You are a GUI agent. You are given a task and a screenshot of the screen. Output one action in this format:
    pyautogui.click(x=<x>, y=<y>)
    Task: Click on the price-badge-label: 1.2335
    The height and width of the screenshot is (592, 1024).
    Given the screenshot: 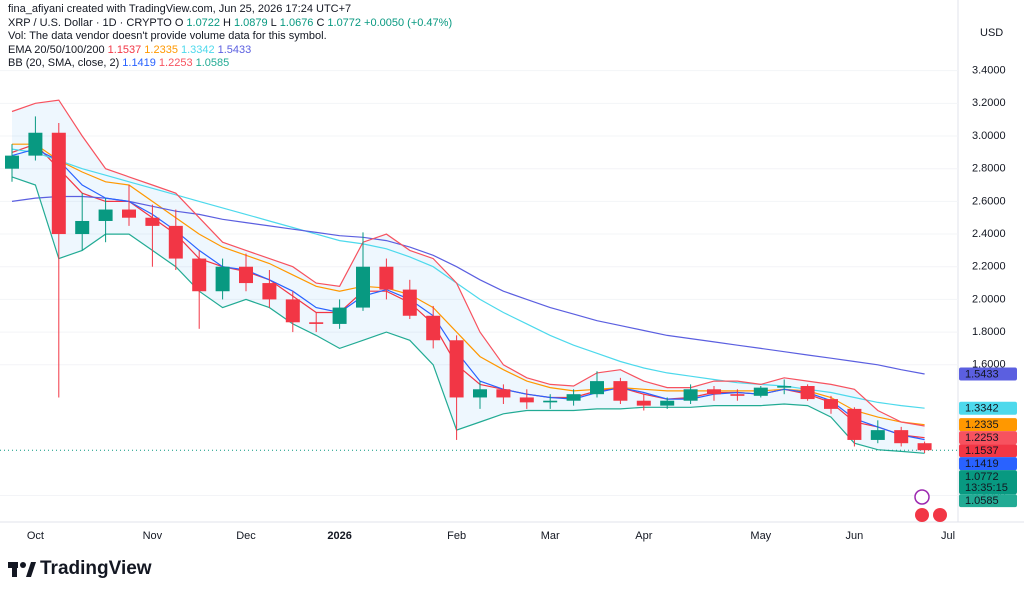 What is the action you would take?
    pyautogui.click(x=982, y=425)
    